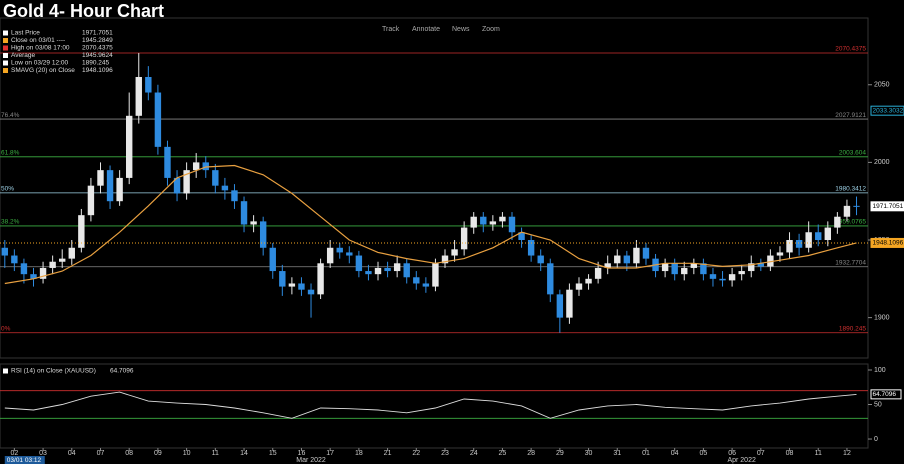 Image resolution: width=904 pixels, height=464 pixels. Describe the element at coordinates (888, 206) in the screenshot. I see `price-tag-label: 1971.7051` at that location.